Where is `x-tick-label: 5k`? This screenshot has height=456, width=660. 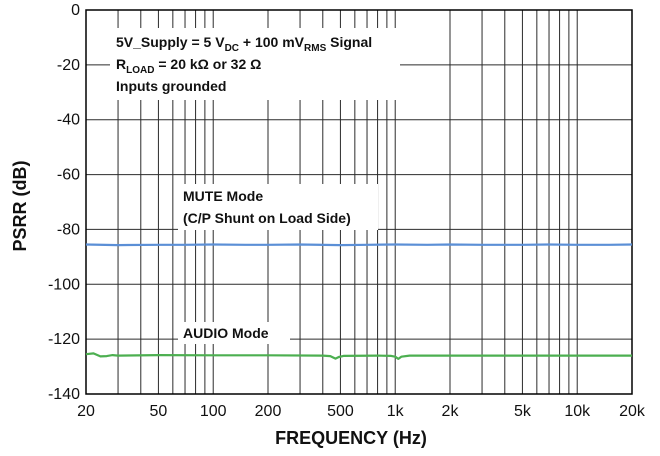 x-tick-label: 5k is located at coordinates (523, 411).